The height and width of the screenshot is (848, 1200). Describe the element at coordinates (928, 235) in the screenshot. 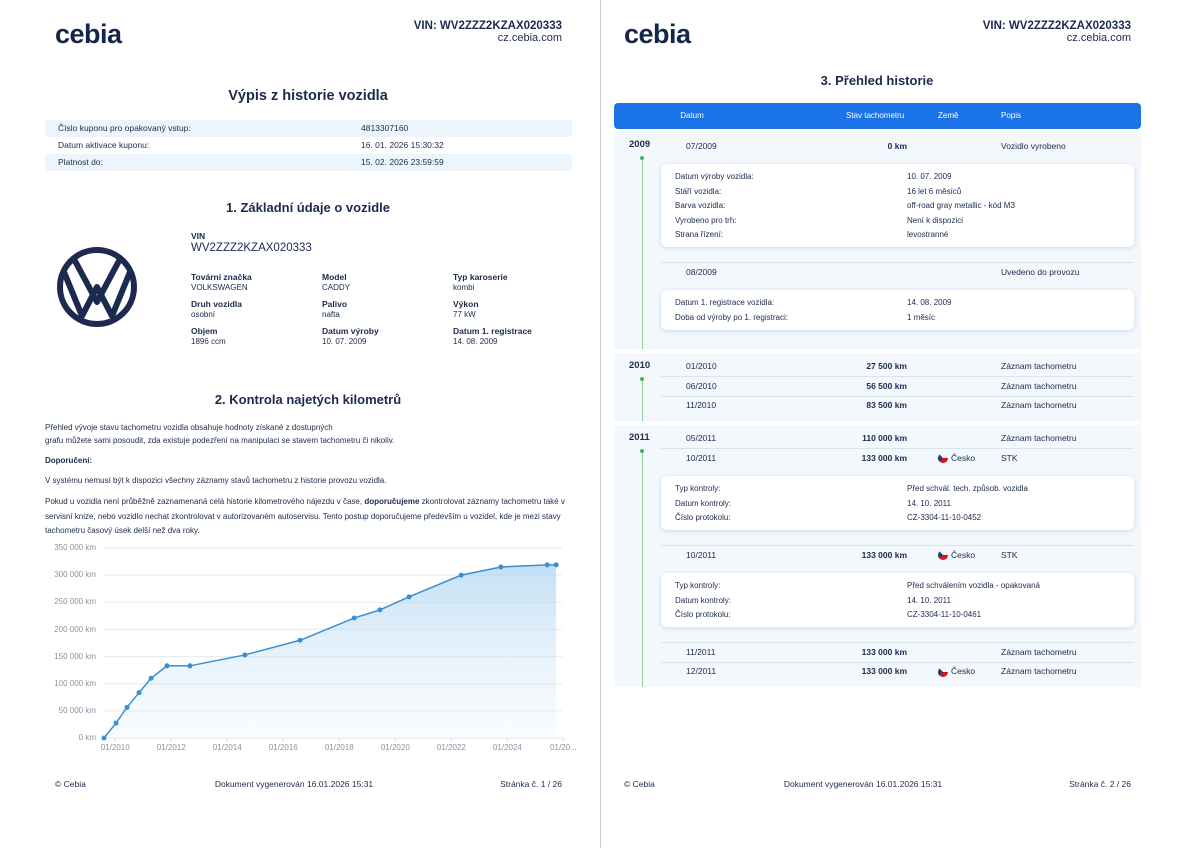

I see `detail-value: levostranné` at that location.